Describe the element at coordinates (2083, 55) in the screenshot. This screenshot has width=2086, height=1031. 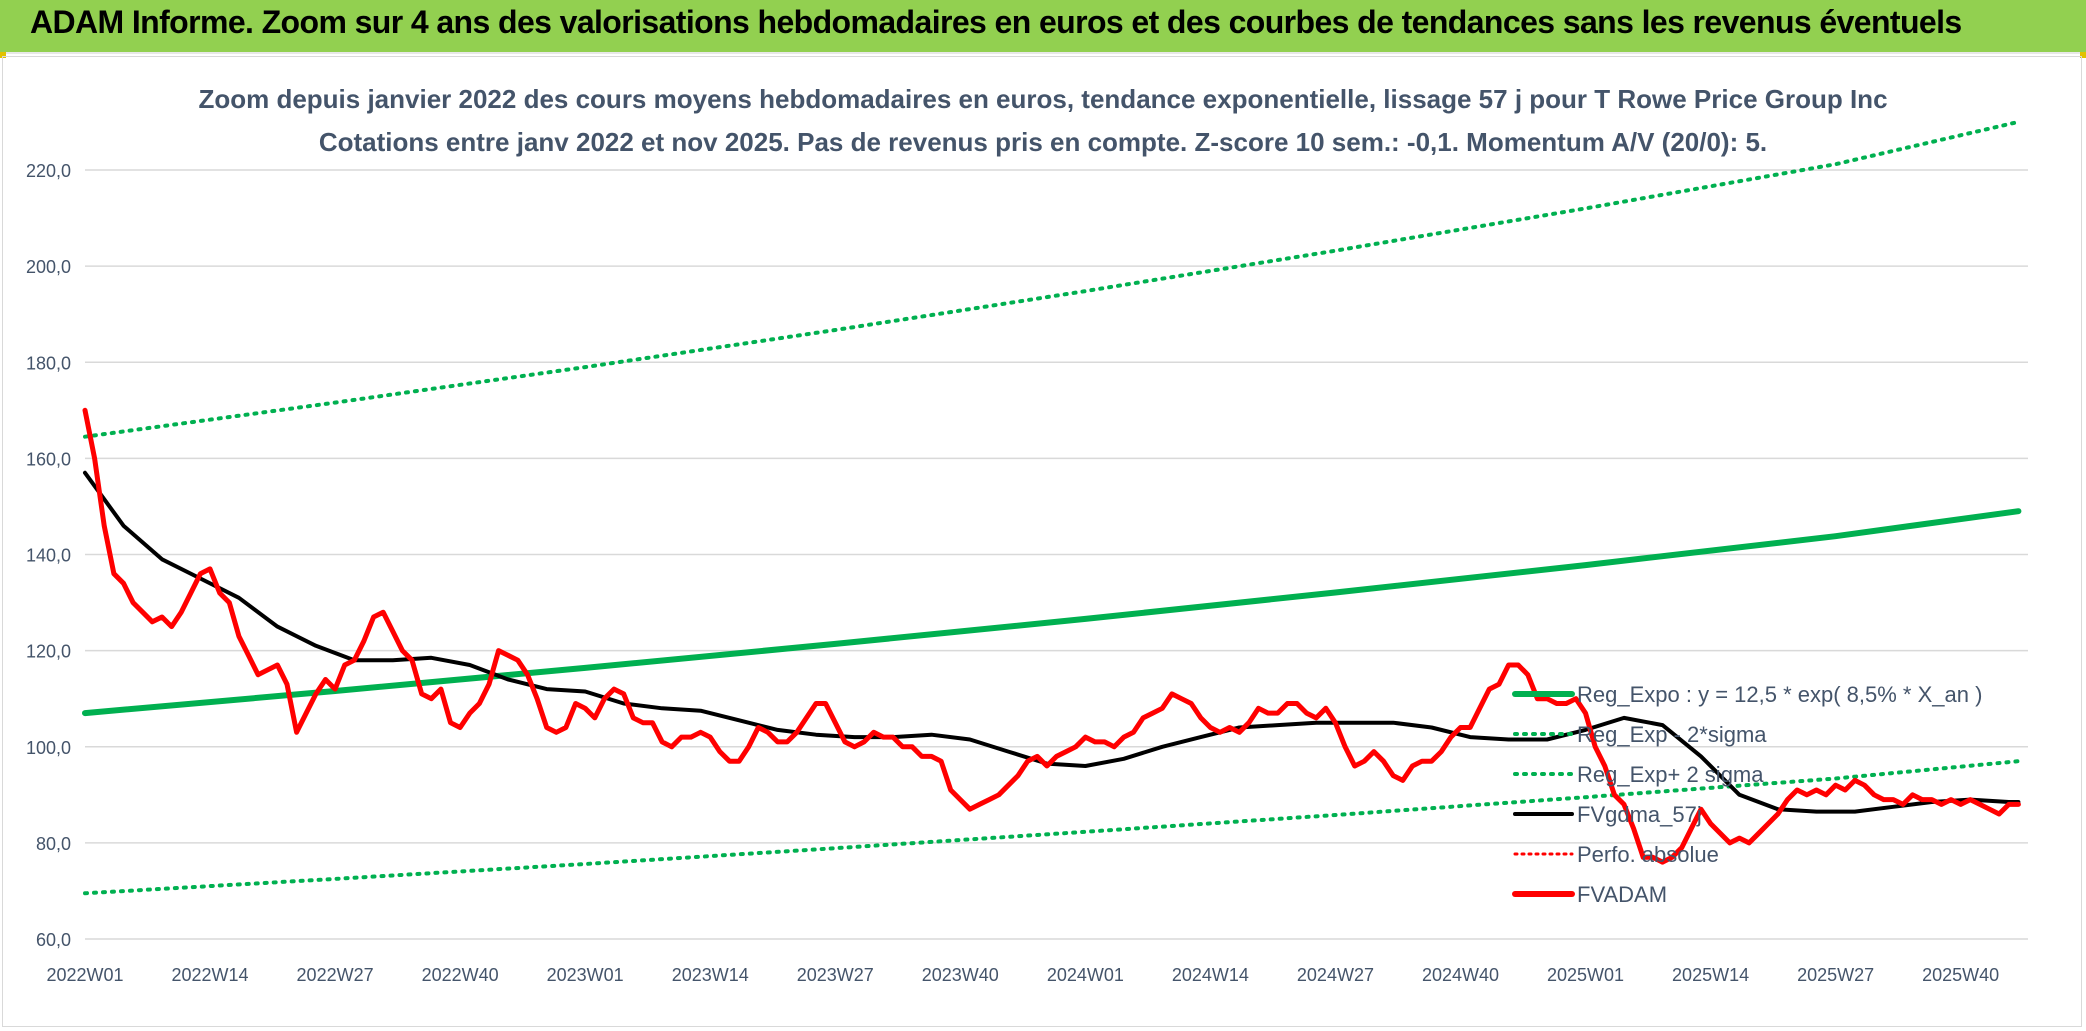
I see `corner-marker-right` at that location.